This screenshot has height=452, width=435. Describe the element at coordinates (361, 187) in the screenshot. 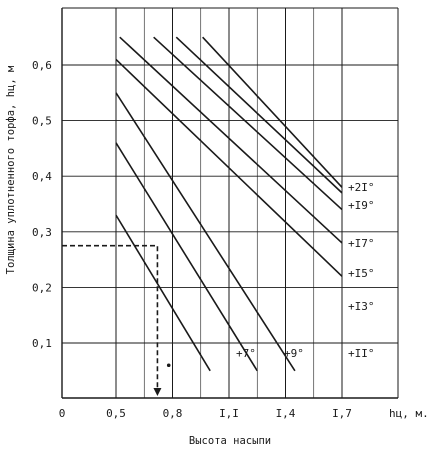

I see `series-label-7: +2I°` at that location.